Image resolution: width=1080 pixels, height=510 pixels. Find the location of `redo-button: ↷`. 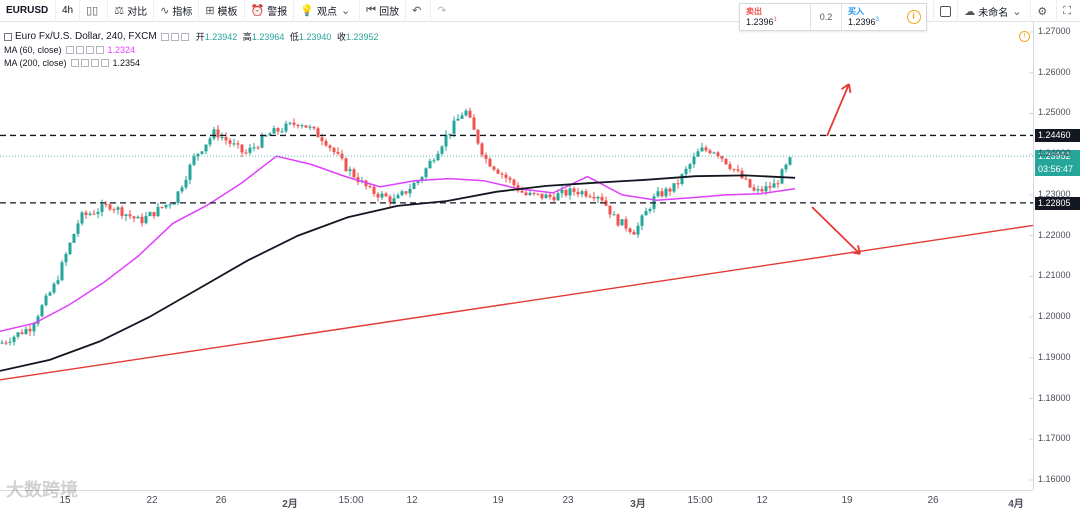

redo-button: ↷ is located at coordinates (443, 11).